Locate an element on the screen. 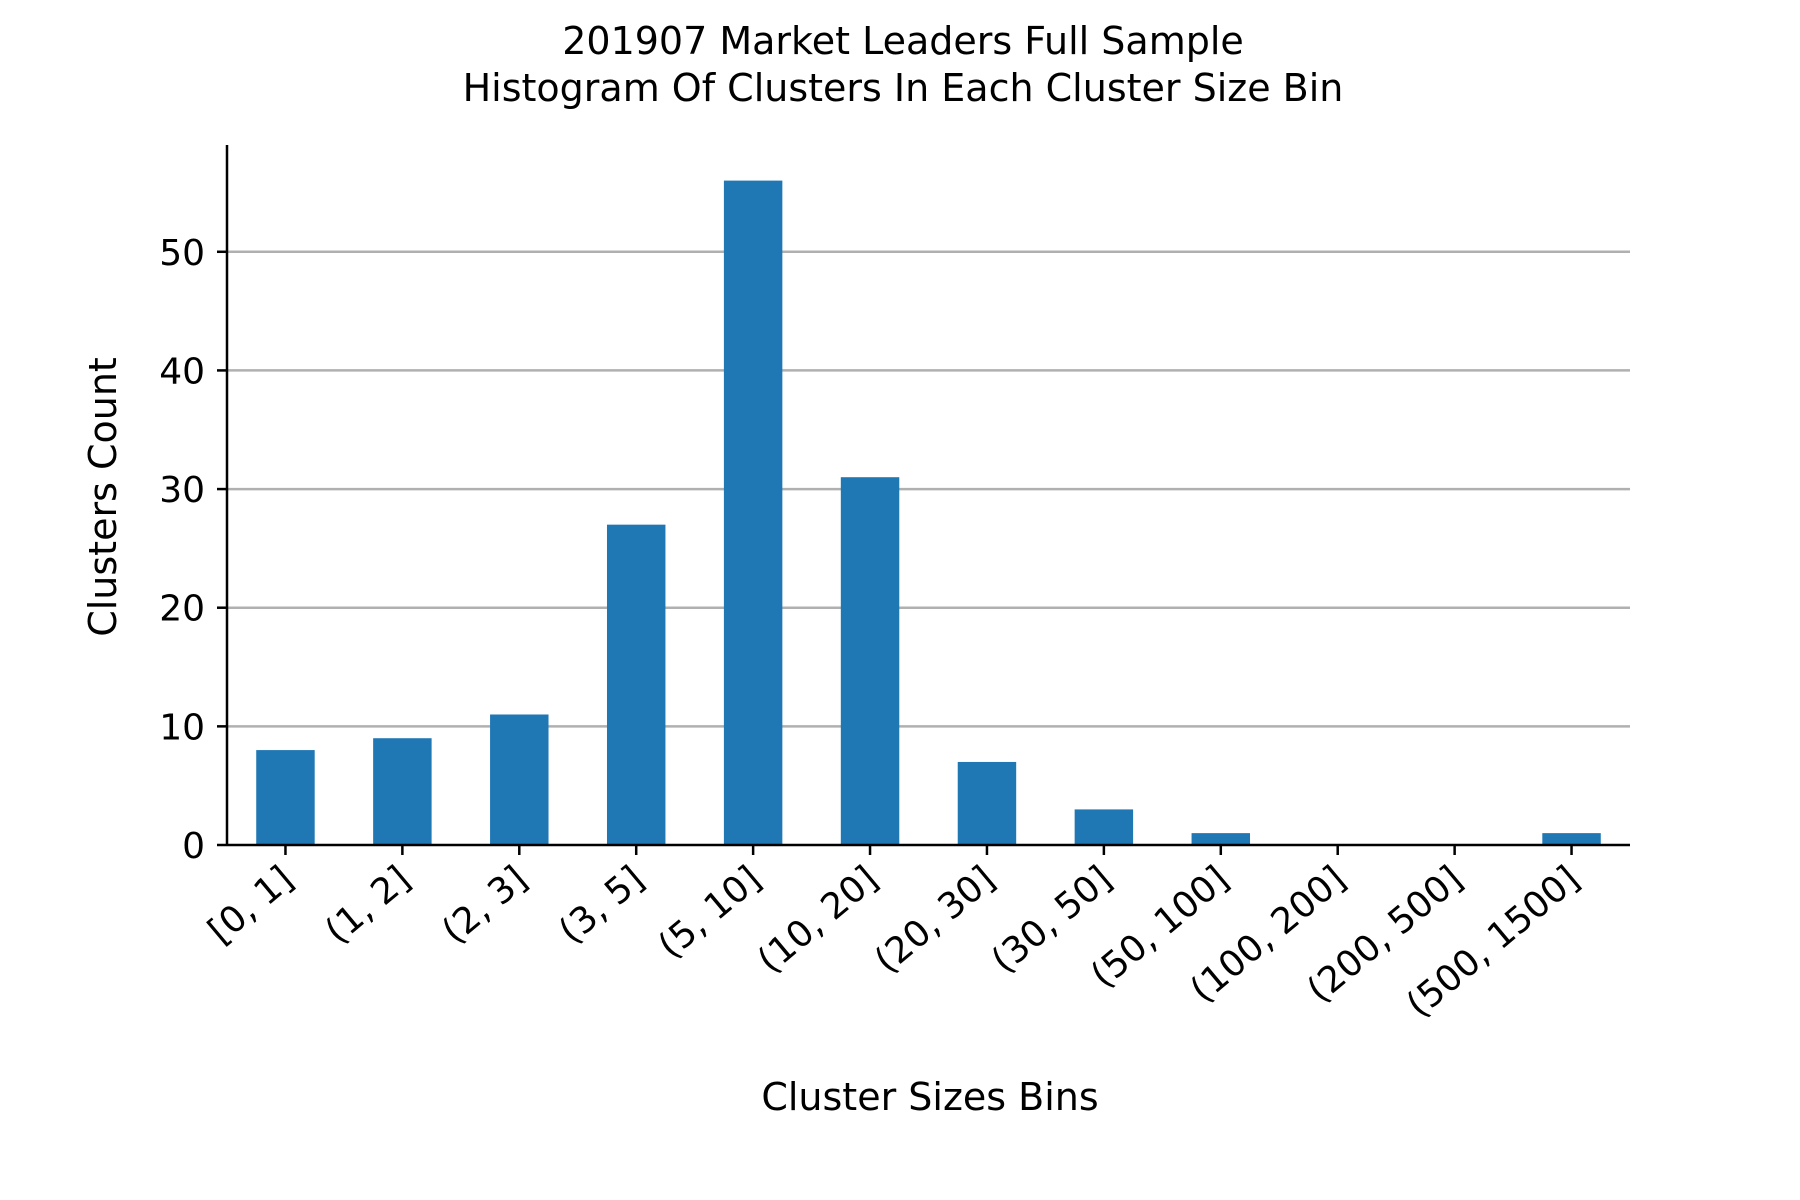 This screenshot has height=1200, width=1800. y-tick-layer: 0 10 20 30 40 50 is located at coordinates (193, 550).